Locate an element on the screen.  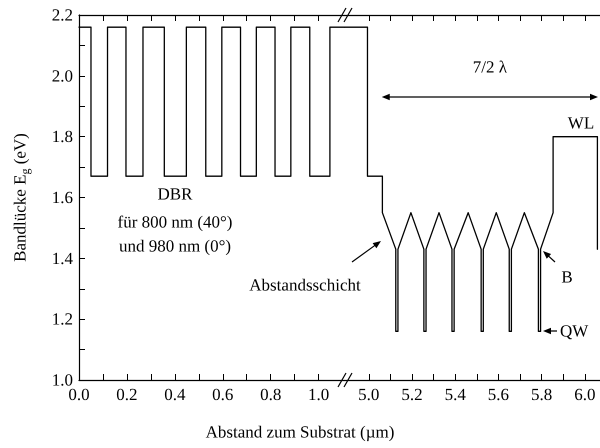
annotation: Abstandsschicht is located at coordinates (305, 285).